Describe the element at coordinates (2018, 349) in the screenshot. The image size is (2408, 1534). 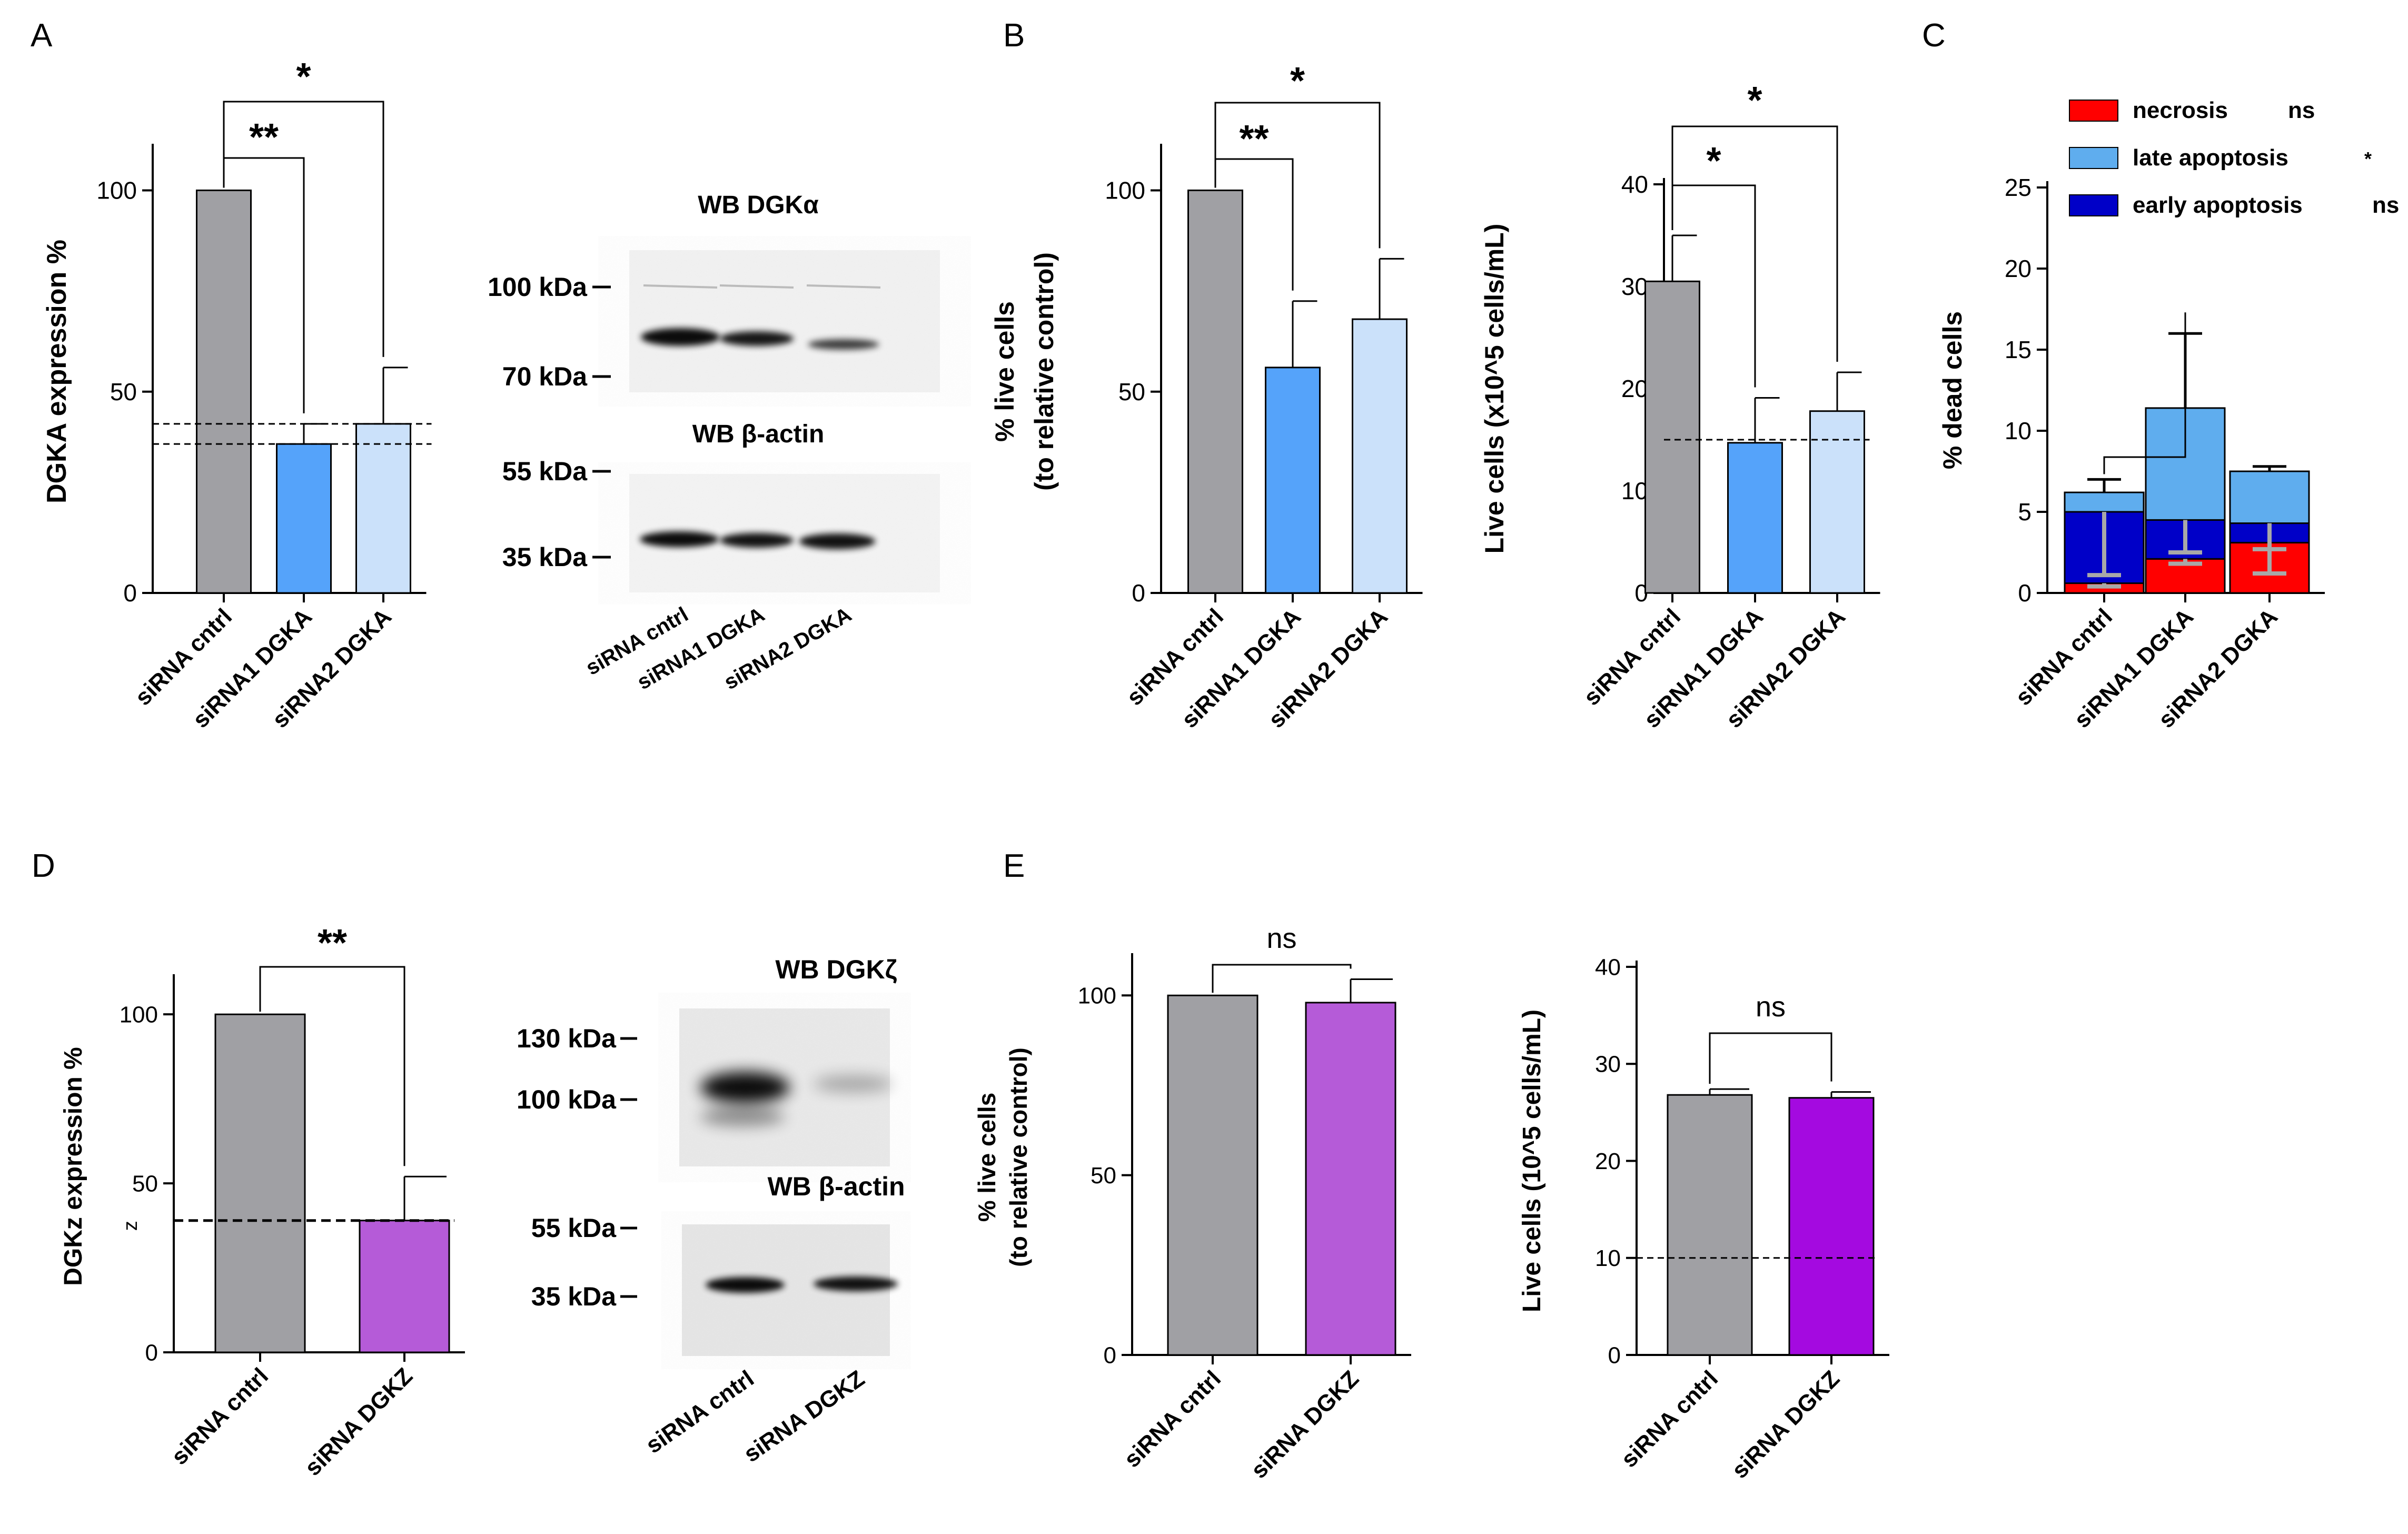
I see `y-tick-label: 15` at that location.